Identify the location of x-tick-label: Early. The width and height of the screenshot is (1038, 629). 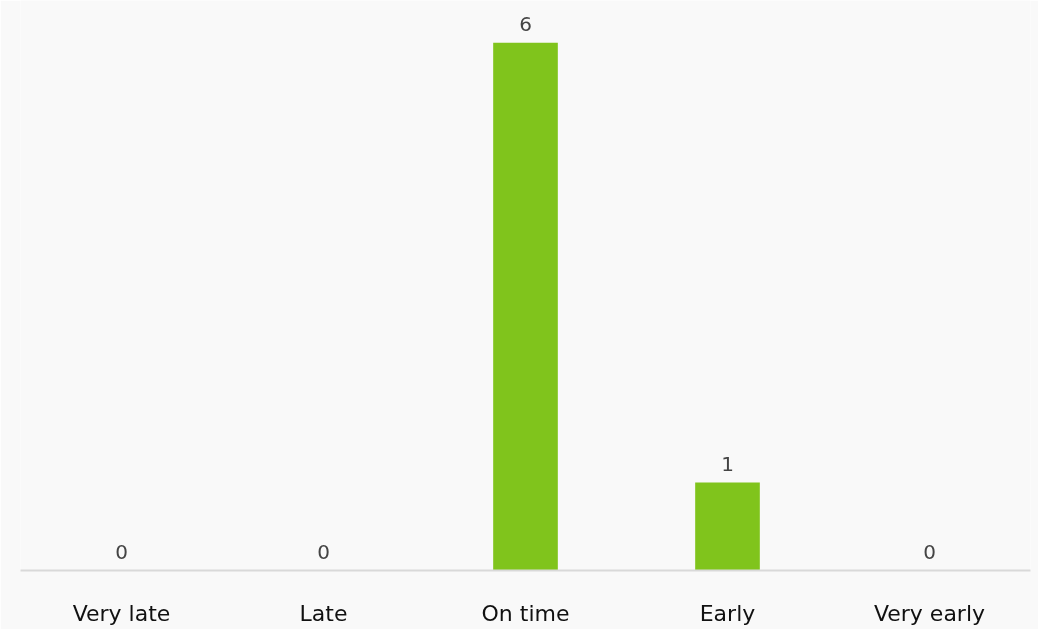
(727, 613).